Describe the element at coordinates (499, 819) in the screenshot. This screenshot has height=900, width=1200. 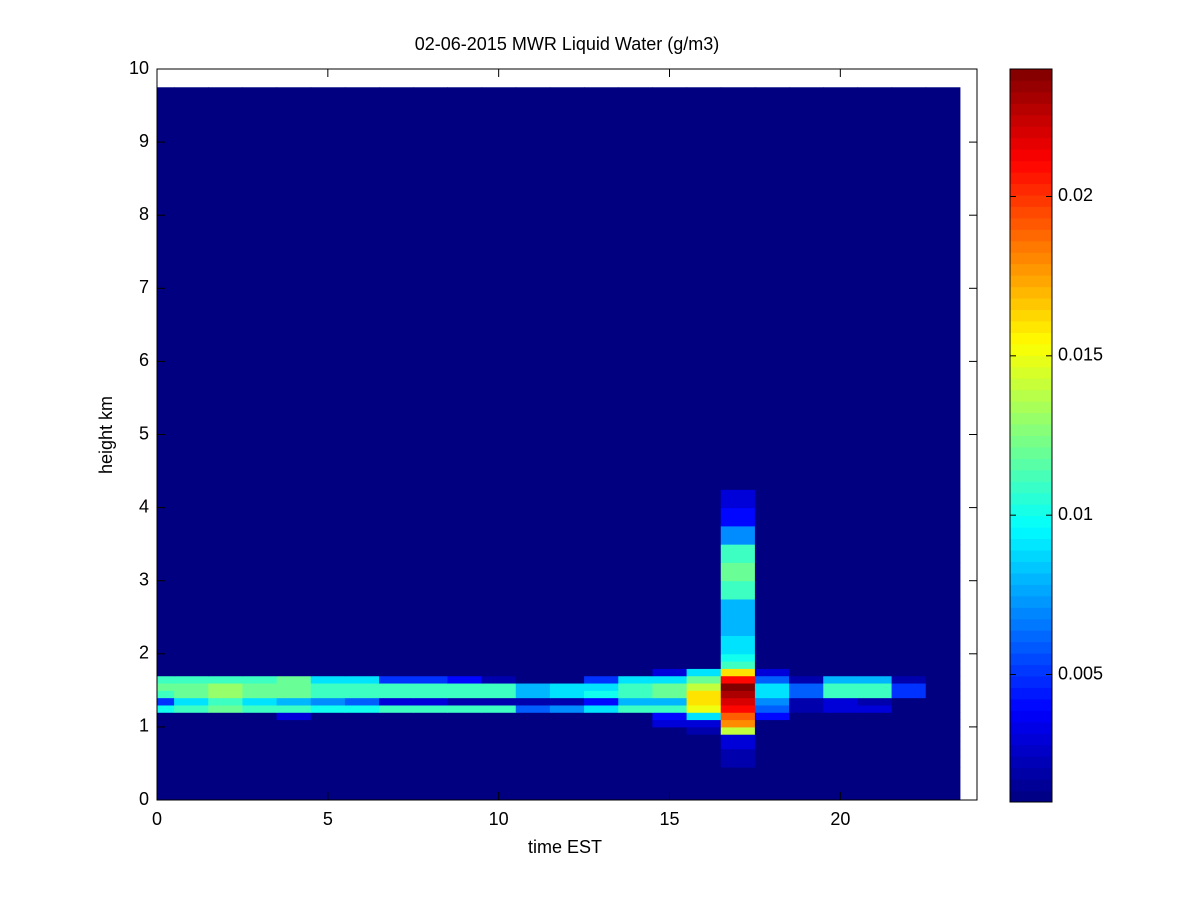
I see `x-tick-label: 10` at that location.